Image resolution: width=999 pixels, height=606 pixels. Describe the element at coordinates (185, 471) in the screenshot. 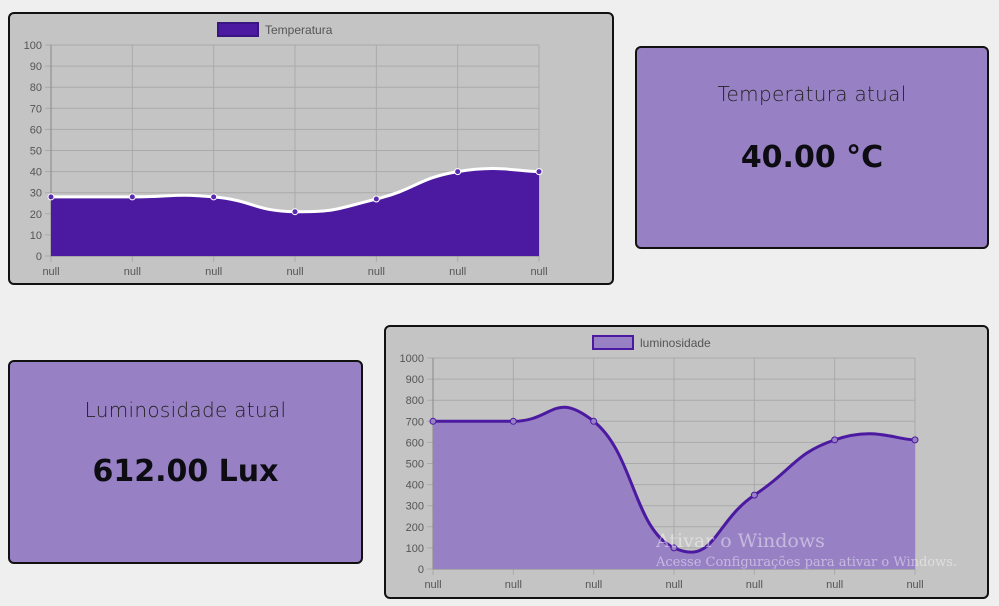

I see `luminosity-card-value: 612.00 Lux` at that location.